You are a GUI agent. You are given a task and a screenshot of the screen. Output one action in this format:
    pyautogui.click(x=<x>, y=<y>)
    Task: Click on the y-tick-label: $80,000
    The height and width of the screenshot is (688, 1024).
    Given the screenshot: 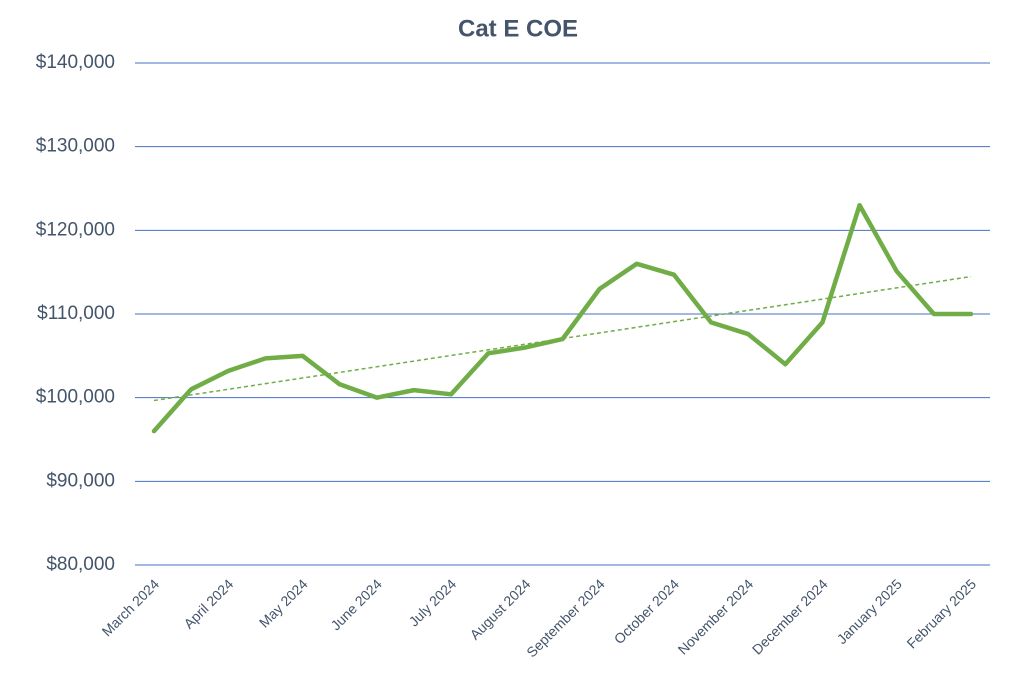 What is the action you would take?
    pyautogui.click(x=80, y=564)
    